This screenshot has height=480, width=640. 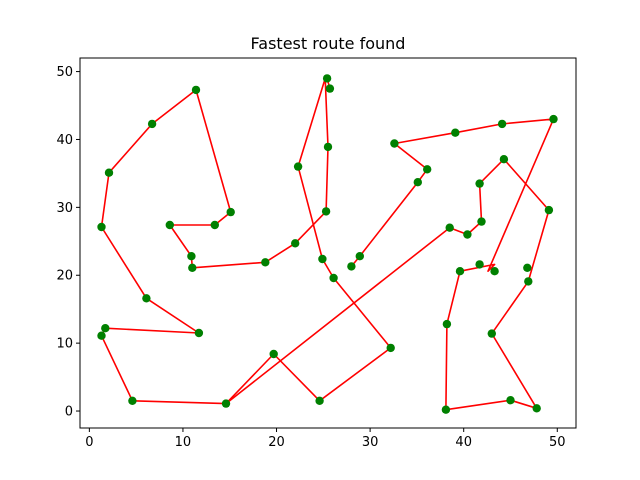 I want to click on chart-title: Fastest route found, so click(x=328, y=43).